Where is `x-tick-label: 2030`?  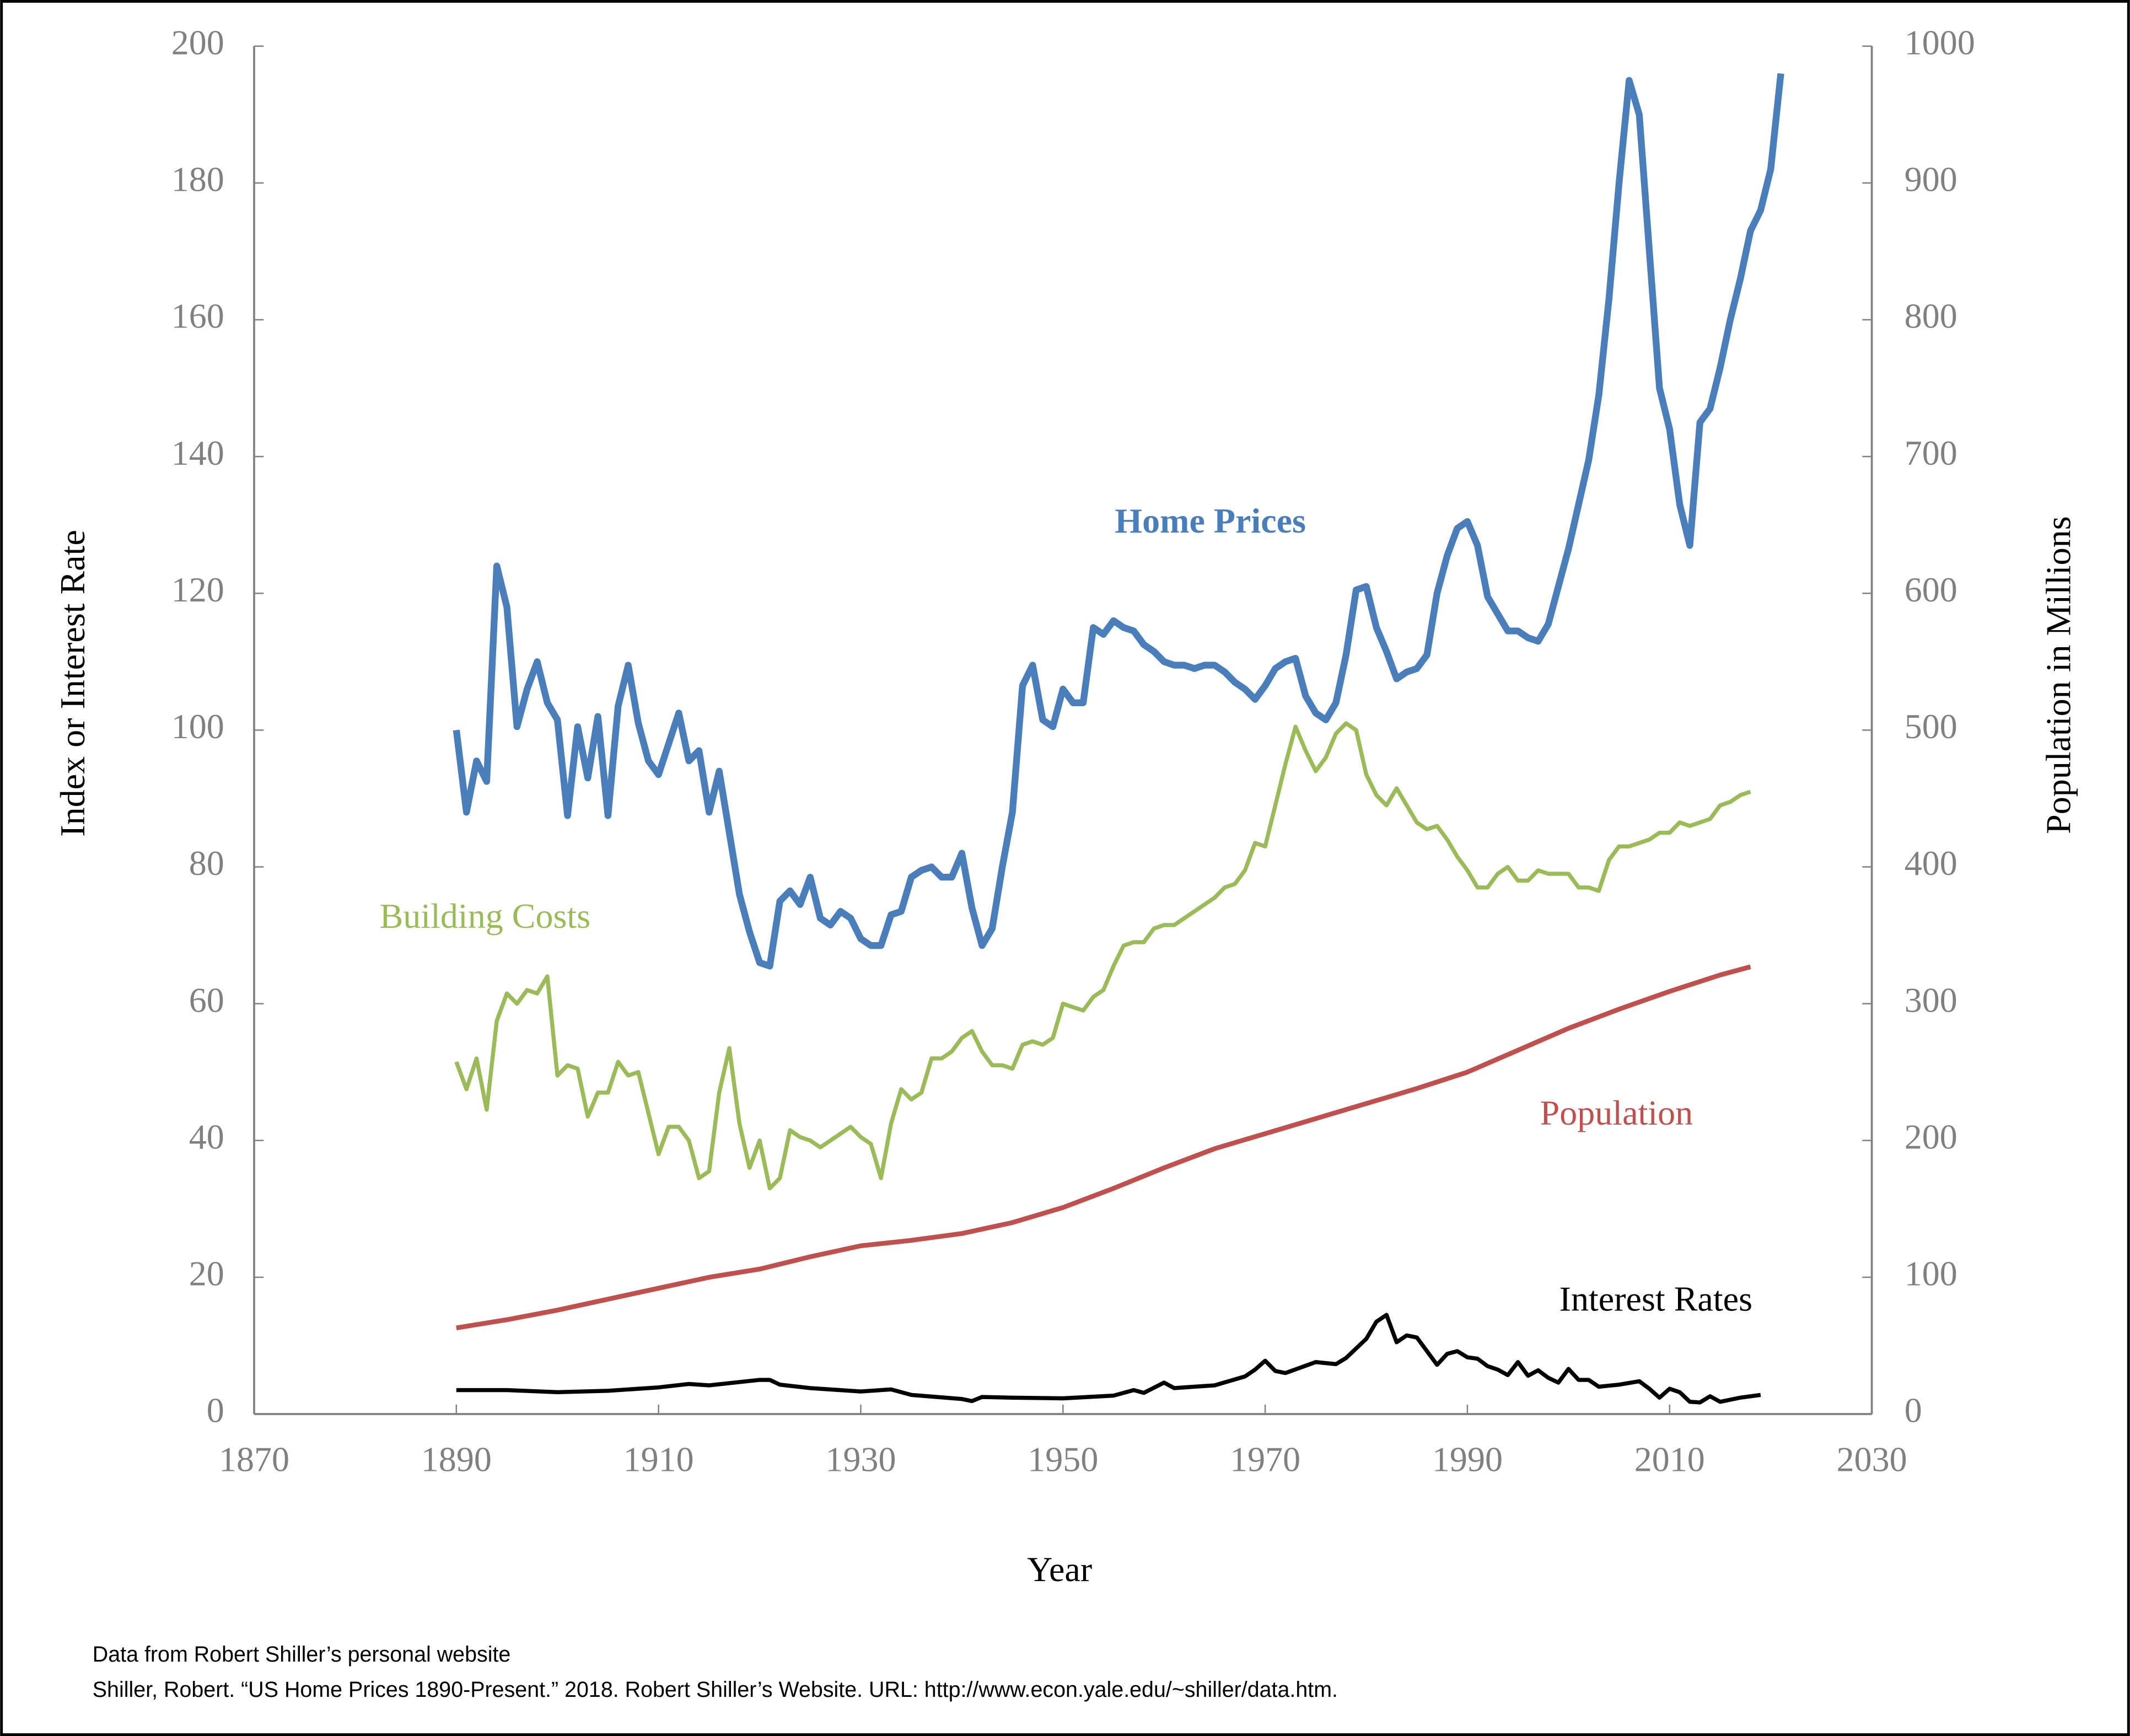
x-tick-label: 2030 is located at coordinates (1872, 1459).